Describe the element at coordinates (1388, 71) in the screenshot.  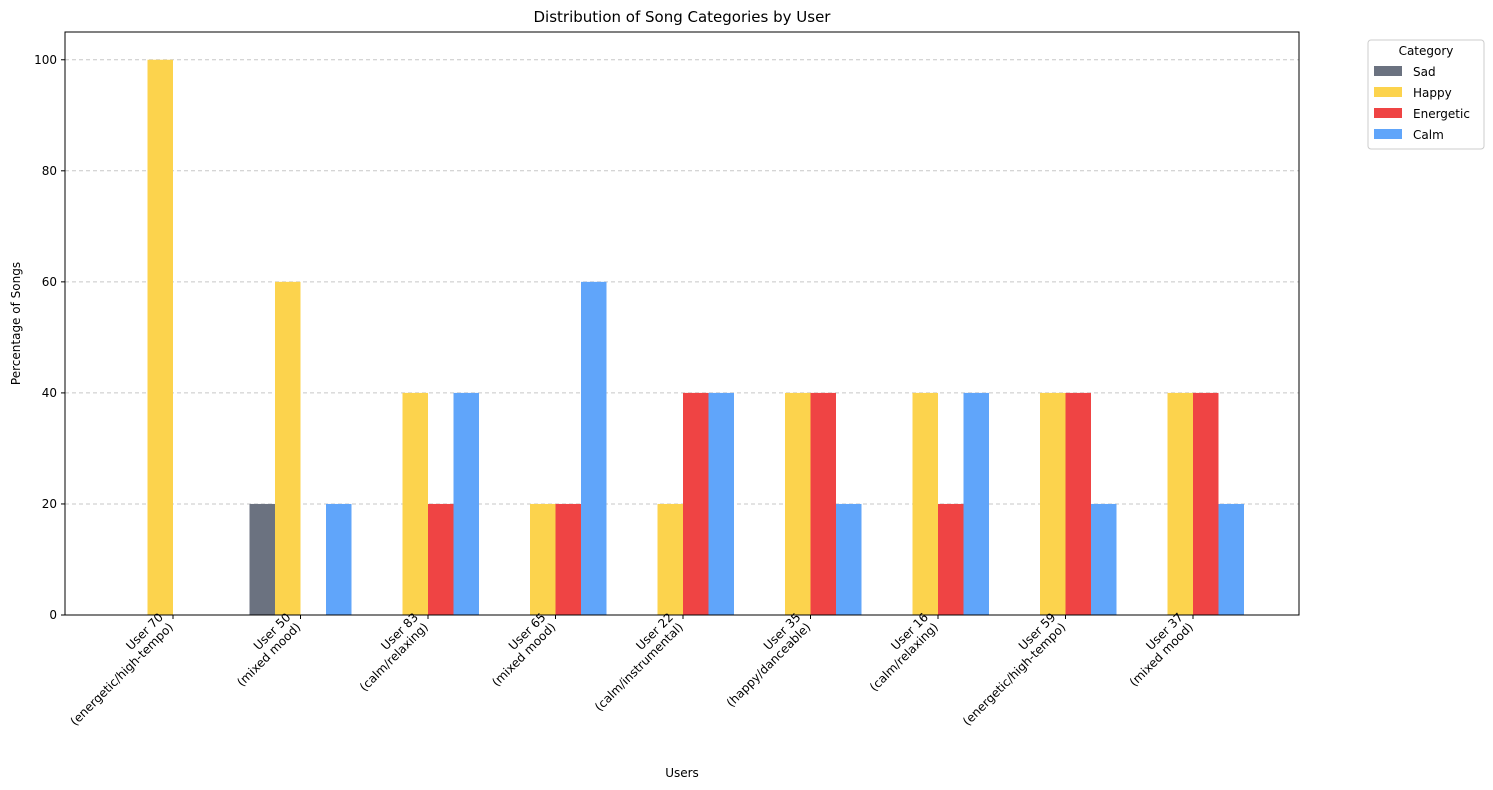
I see `legend-swatch-sad` at that location.